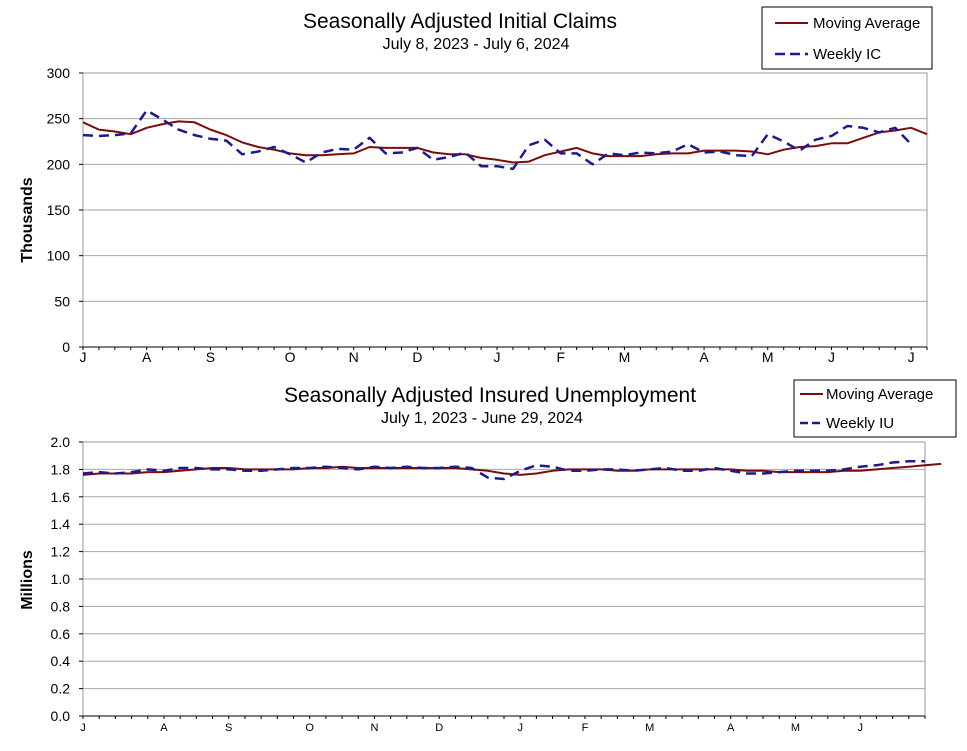 The width and height of the screenshot is (967, 751). I want to click on chart2-subtitle: July 1, 2023 - June 29, 2024, so click(482, 418).